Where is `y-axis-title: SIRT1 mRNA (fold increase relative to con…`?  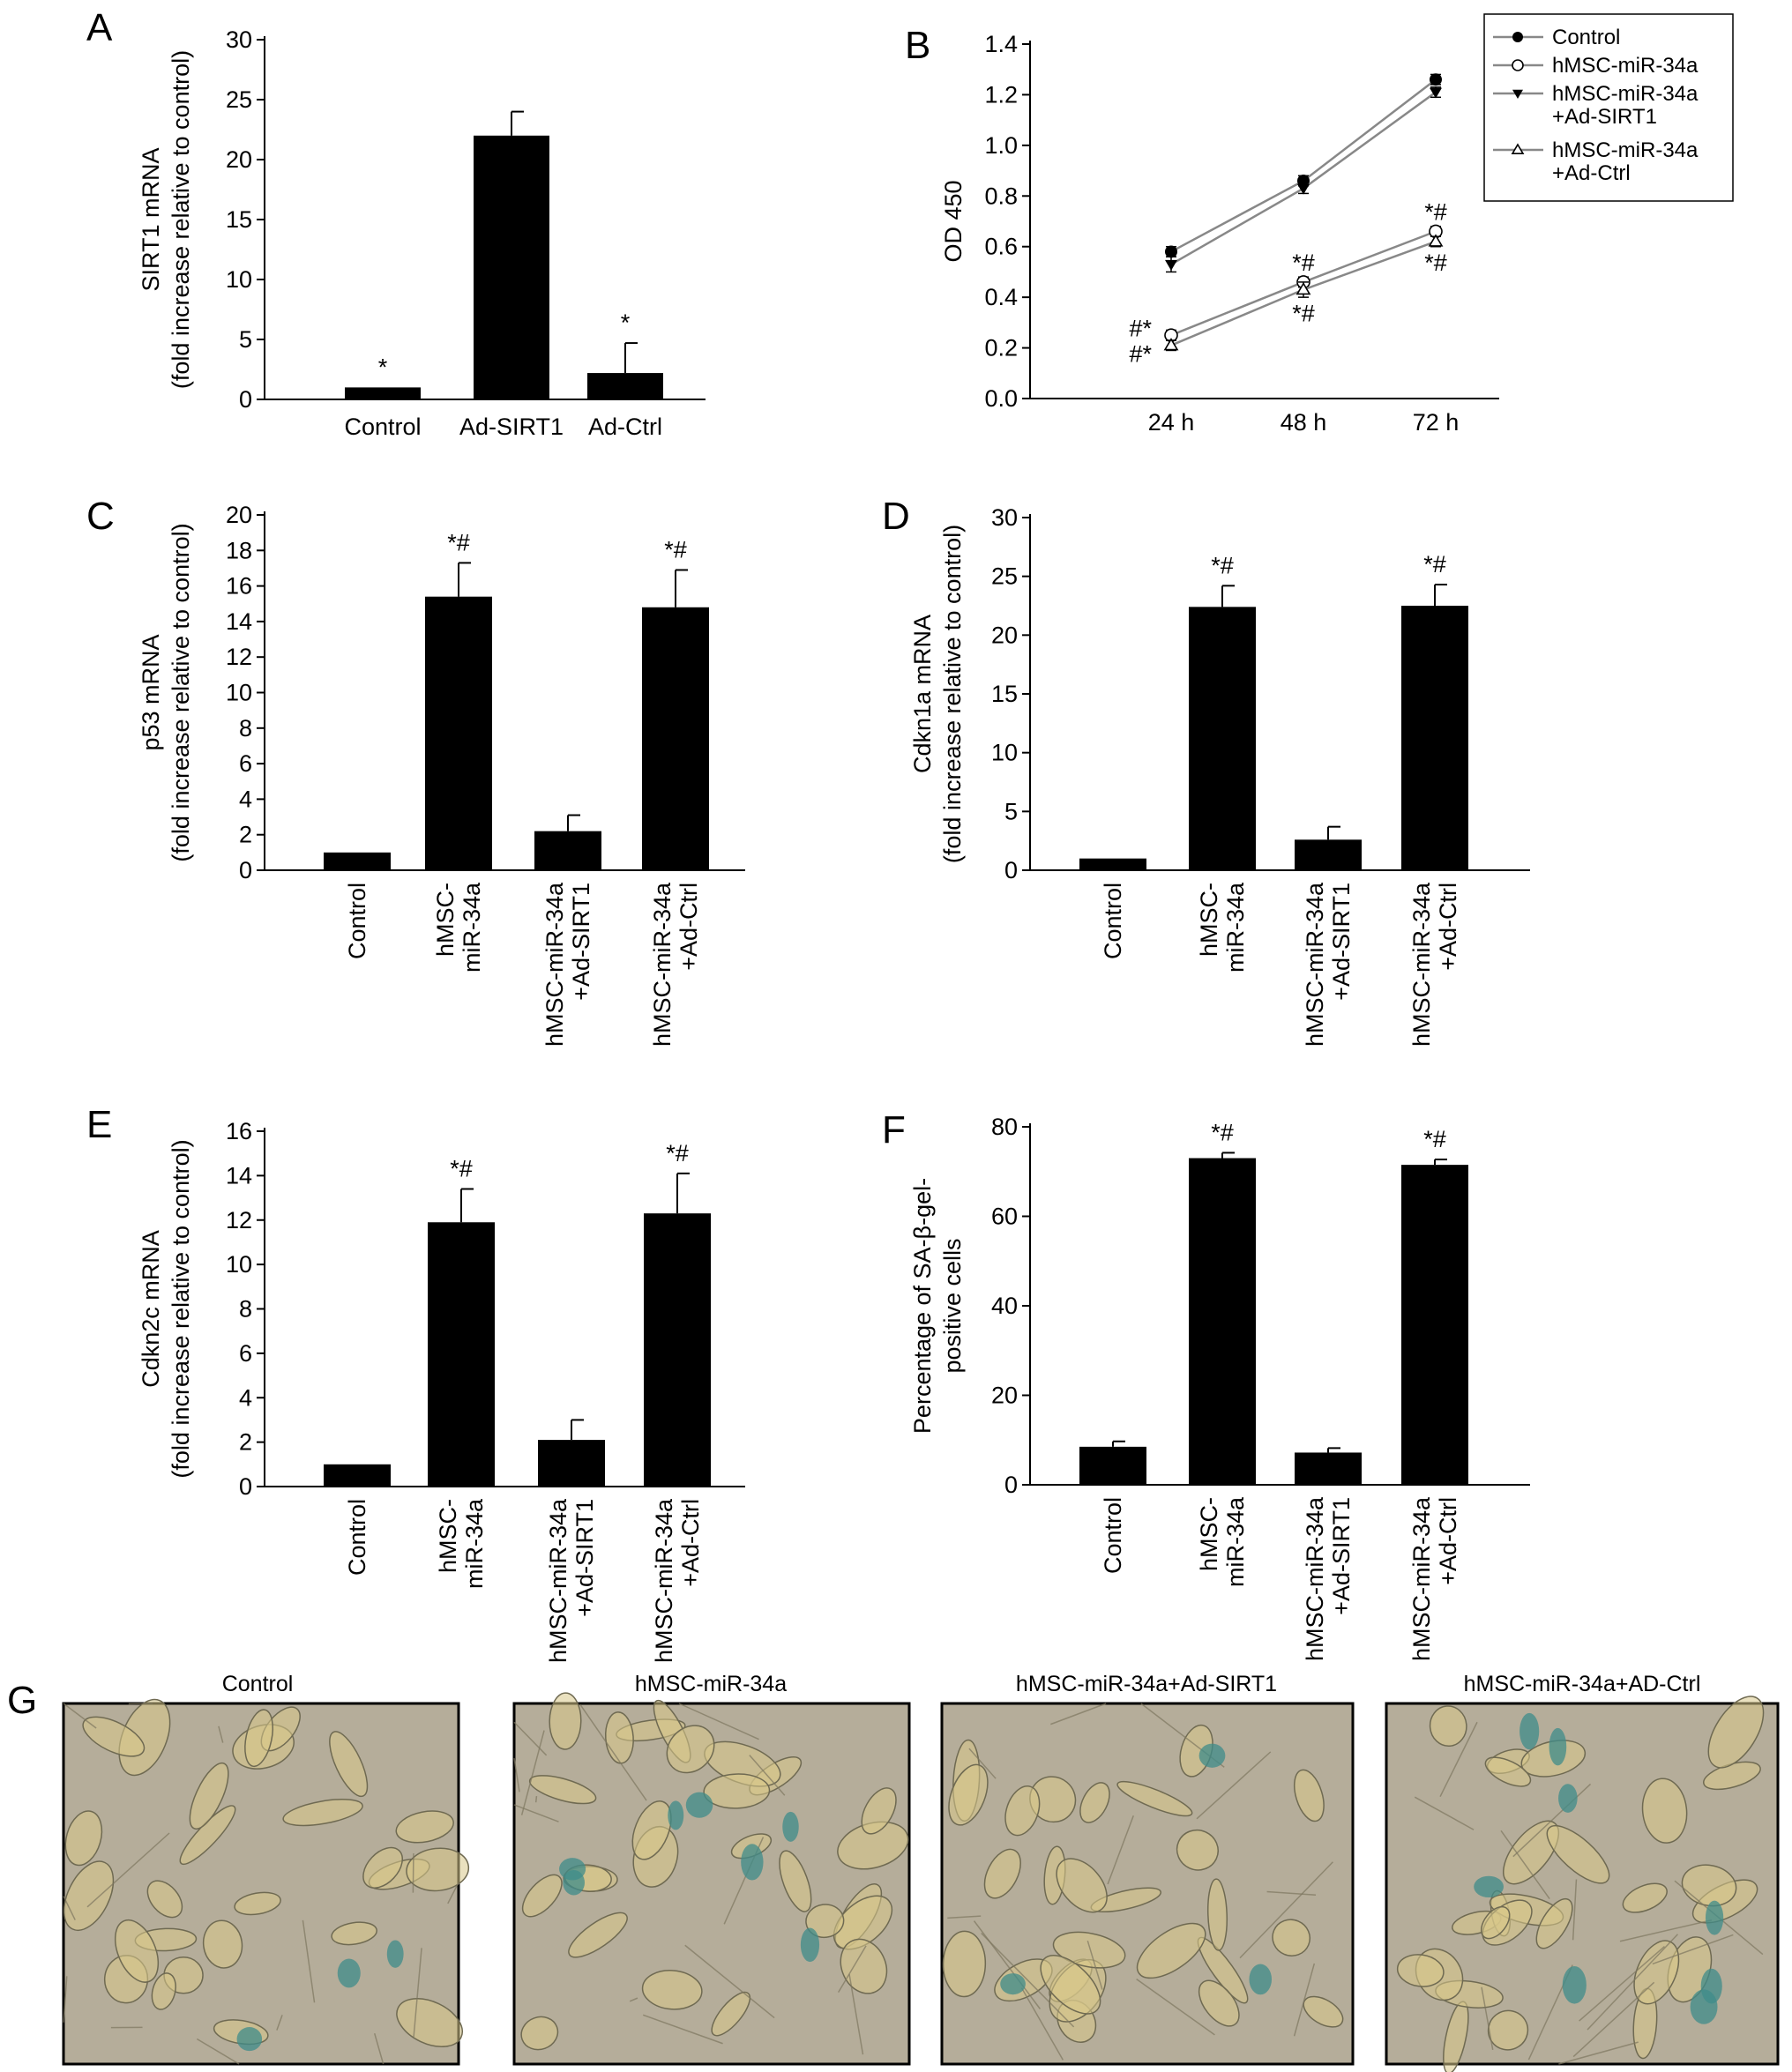
y-axis-title: SIRT1 mRNA (fold increase relative to con… is located at coordinates (166, 219).